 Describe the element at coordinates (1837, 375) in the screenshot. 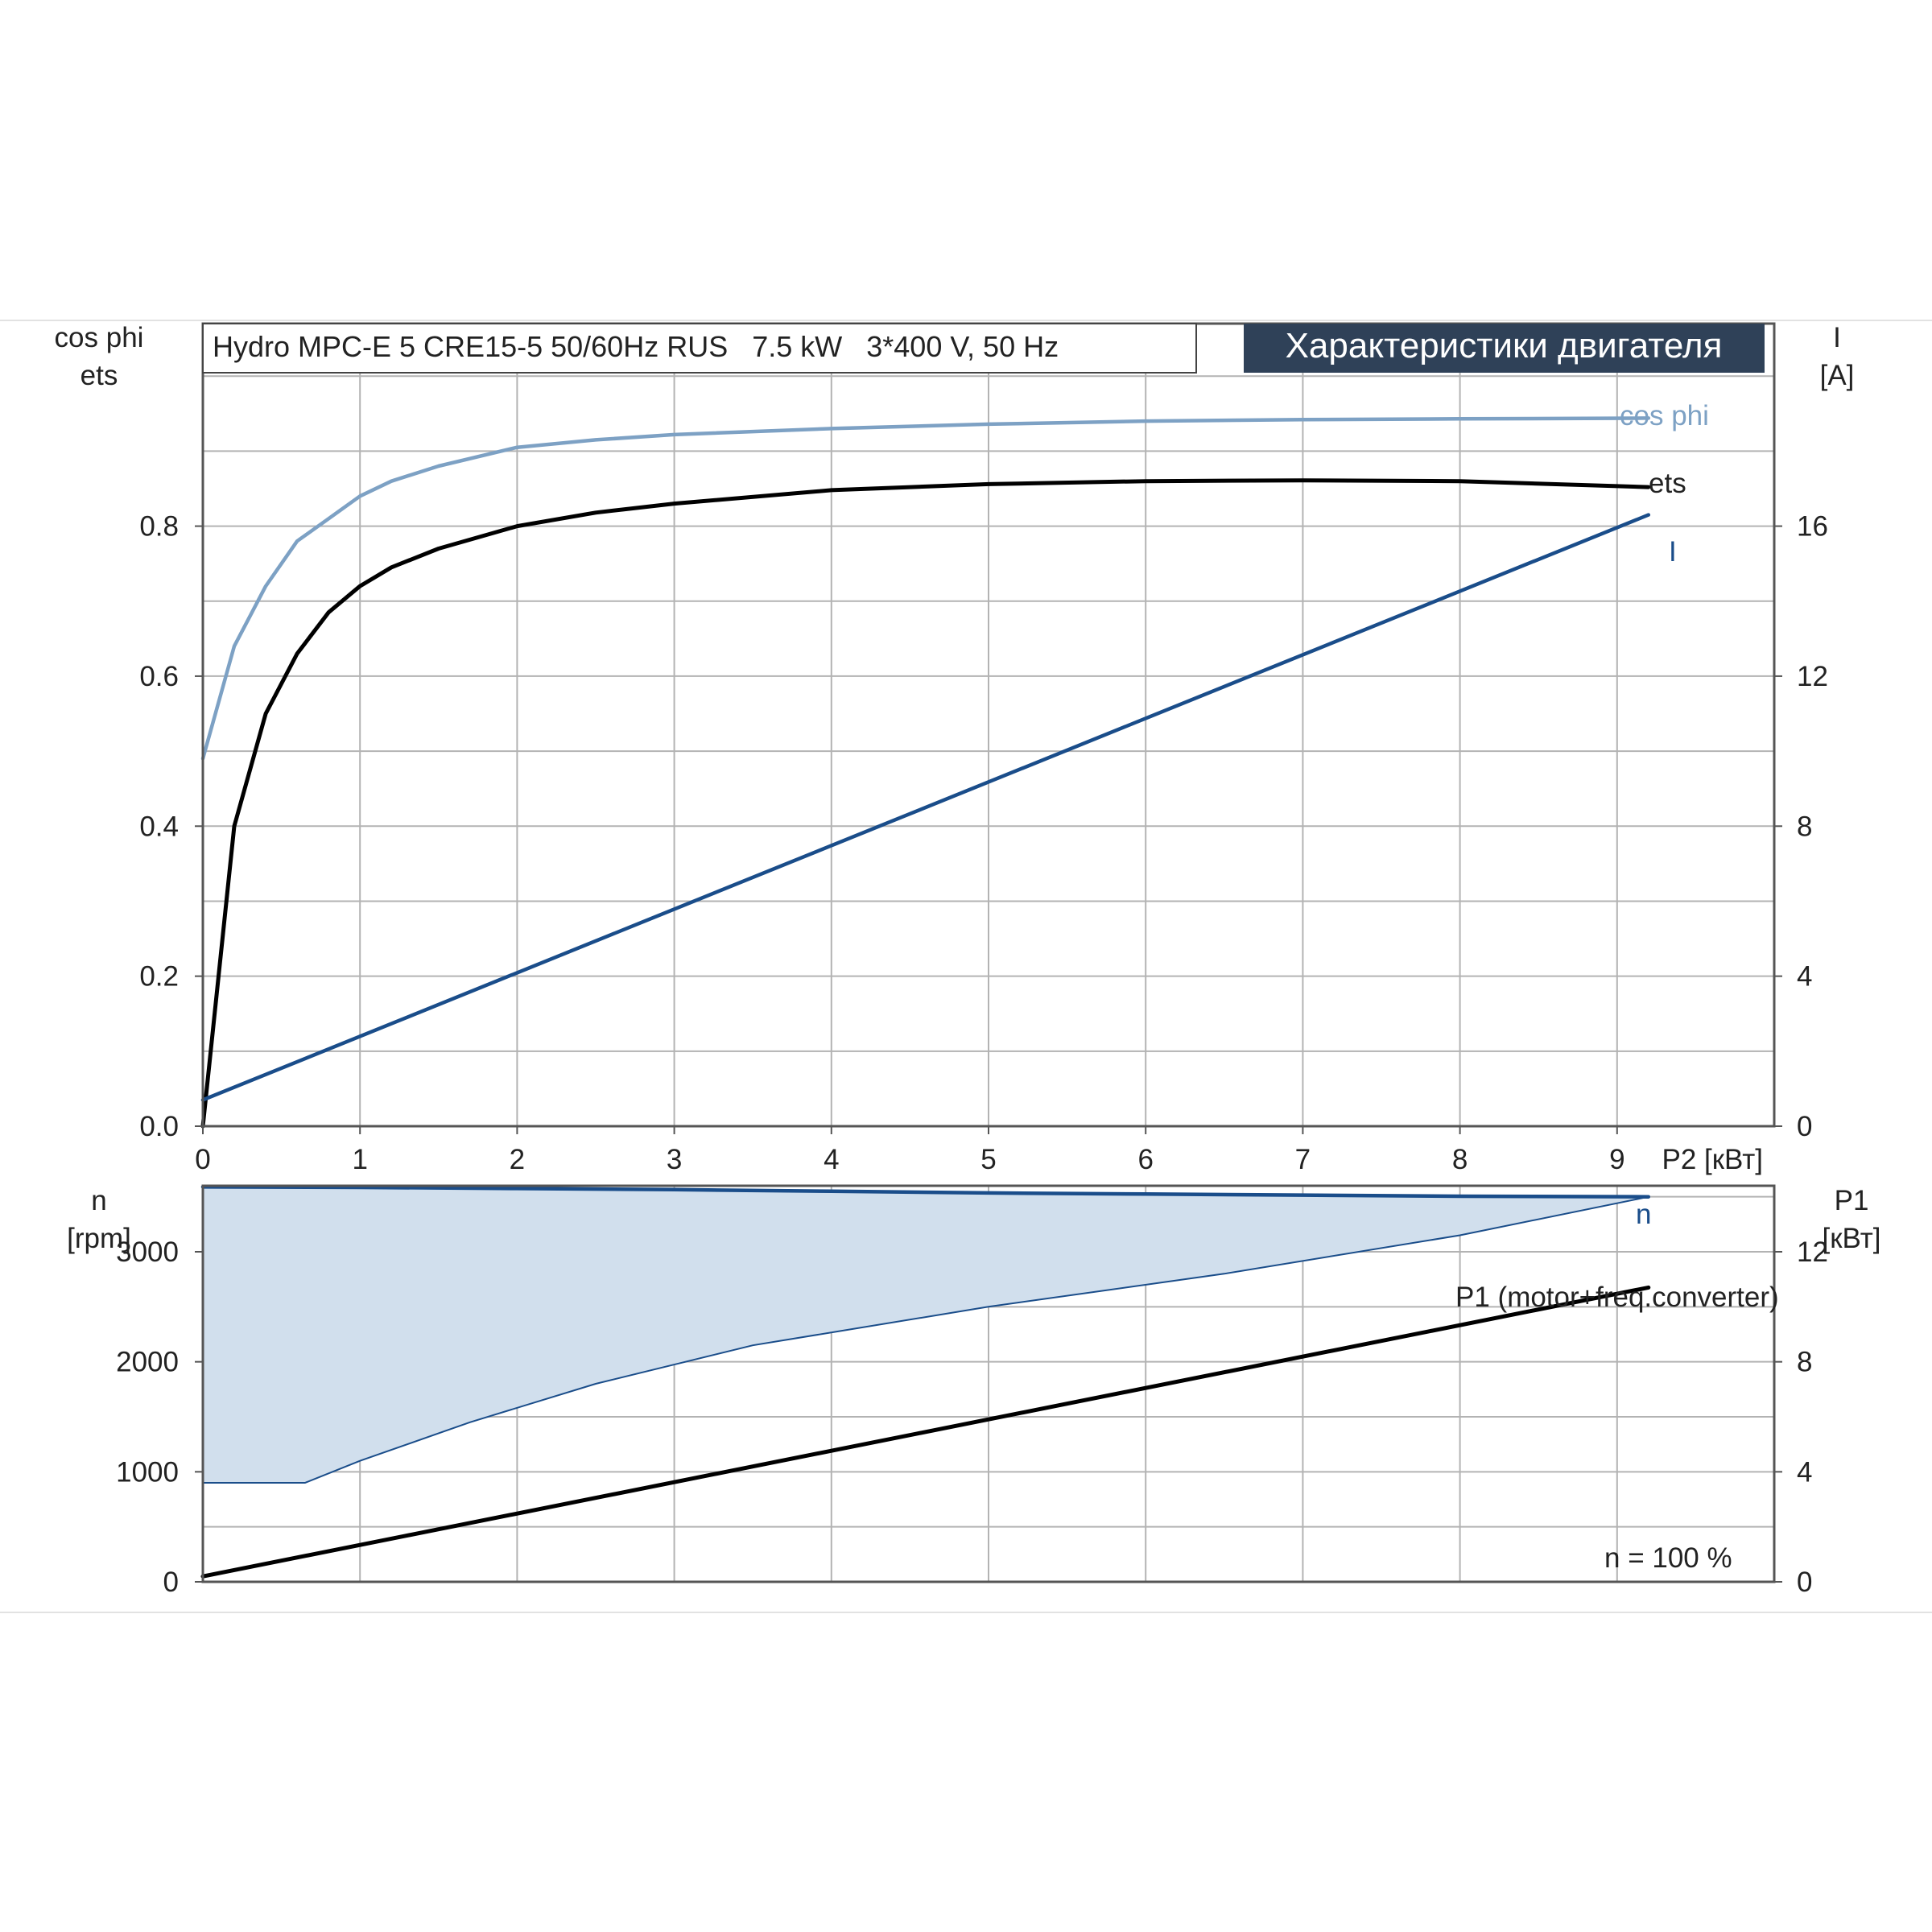

I see `top-right-axis-unit: [A]` at that location.